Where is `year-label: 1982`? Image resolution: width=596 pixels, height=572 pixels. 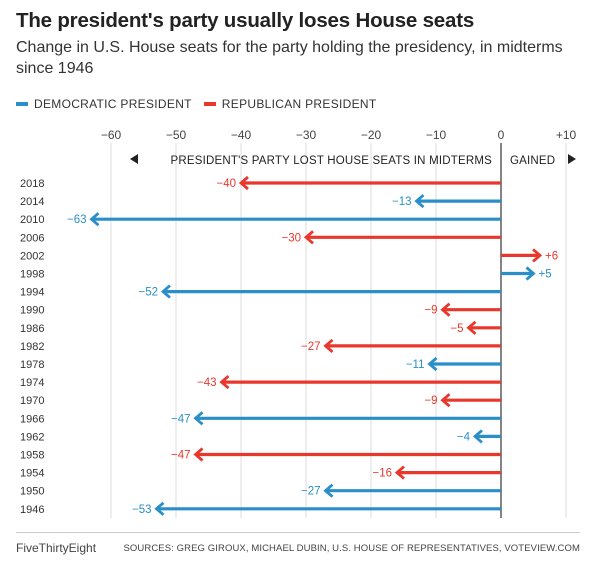
year-label: 1982 is located at coordinates (32, 347).